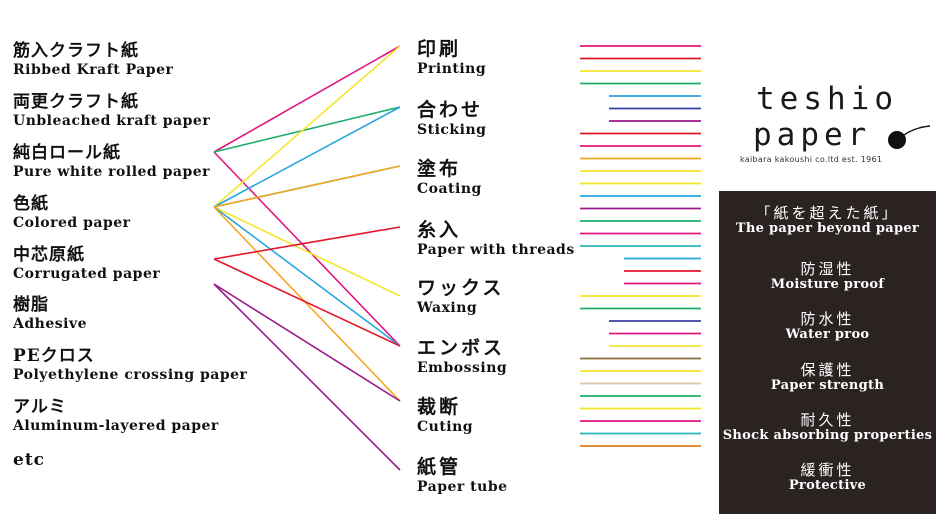 The image size is (950, 526). What do you see at coordinates (827, 470) in the screenshot?
I see `feature-jp-label: 緩衝性` at bounding box center [827, 470].